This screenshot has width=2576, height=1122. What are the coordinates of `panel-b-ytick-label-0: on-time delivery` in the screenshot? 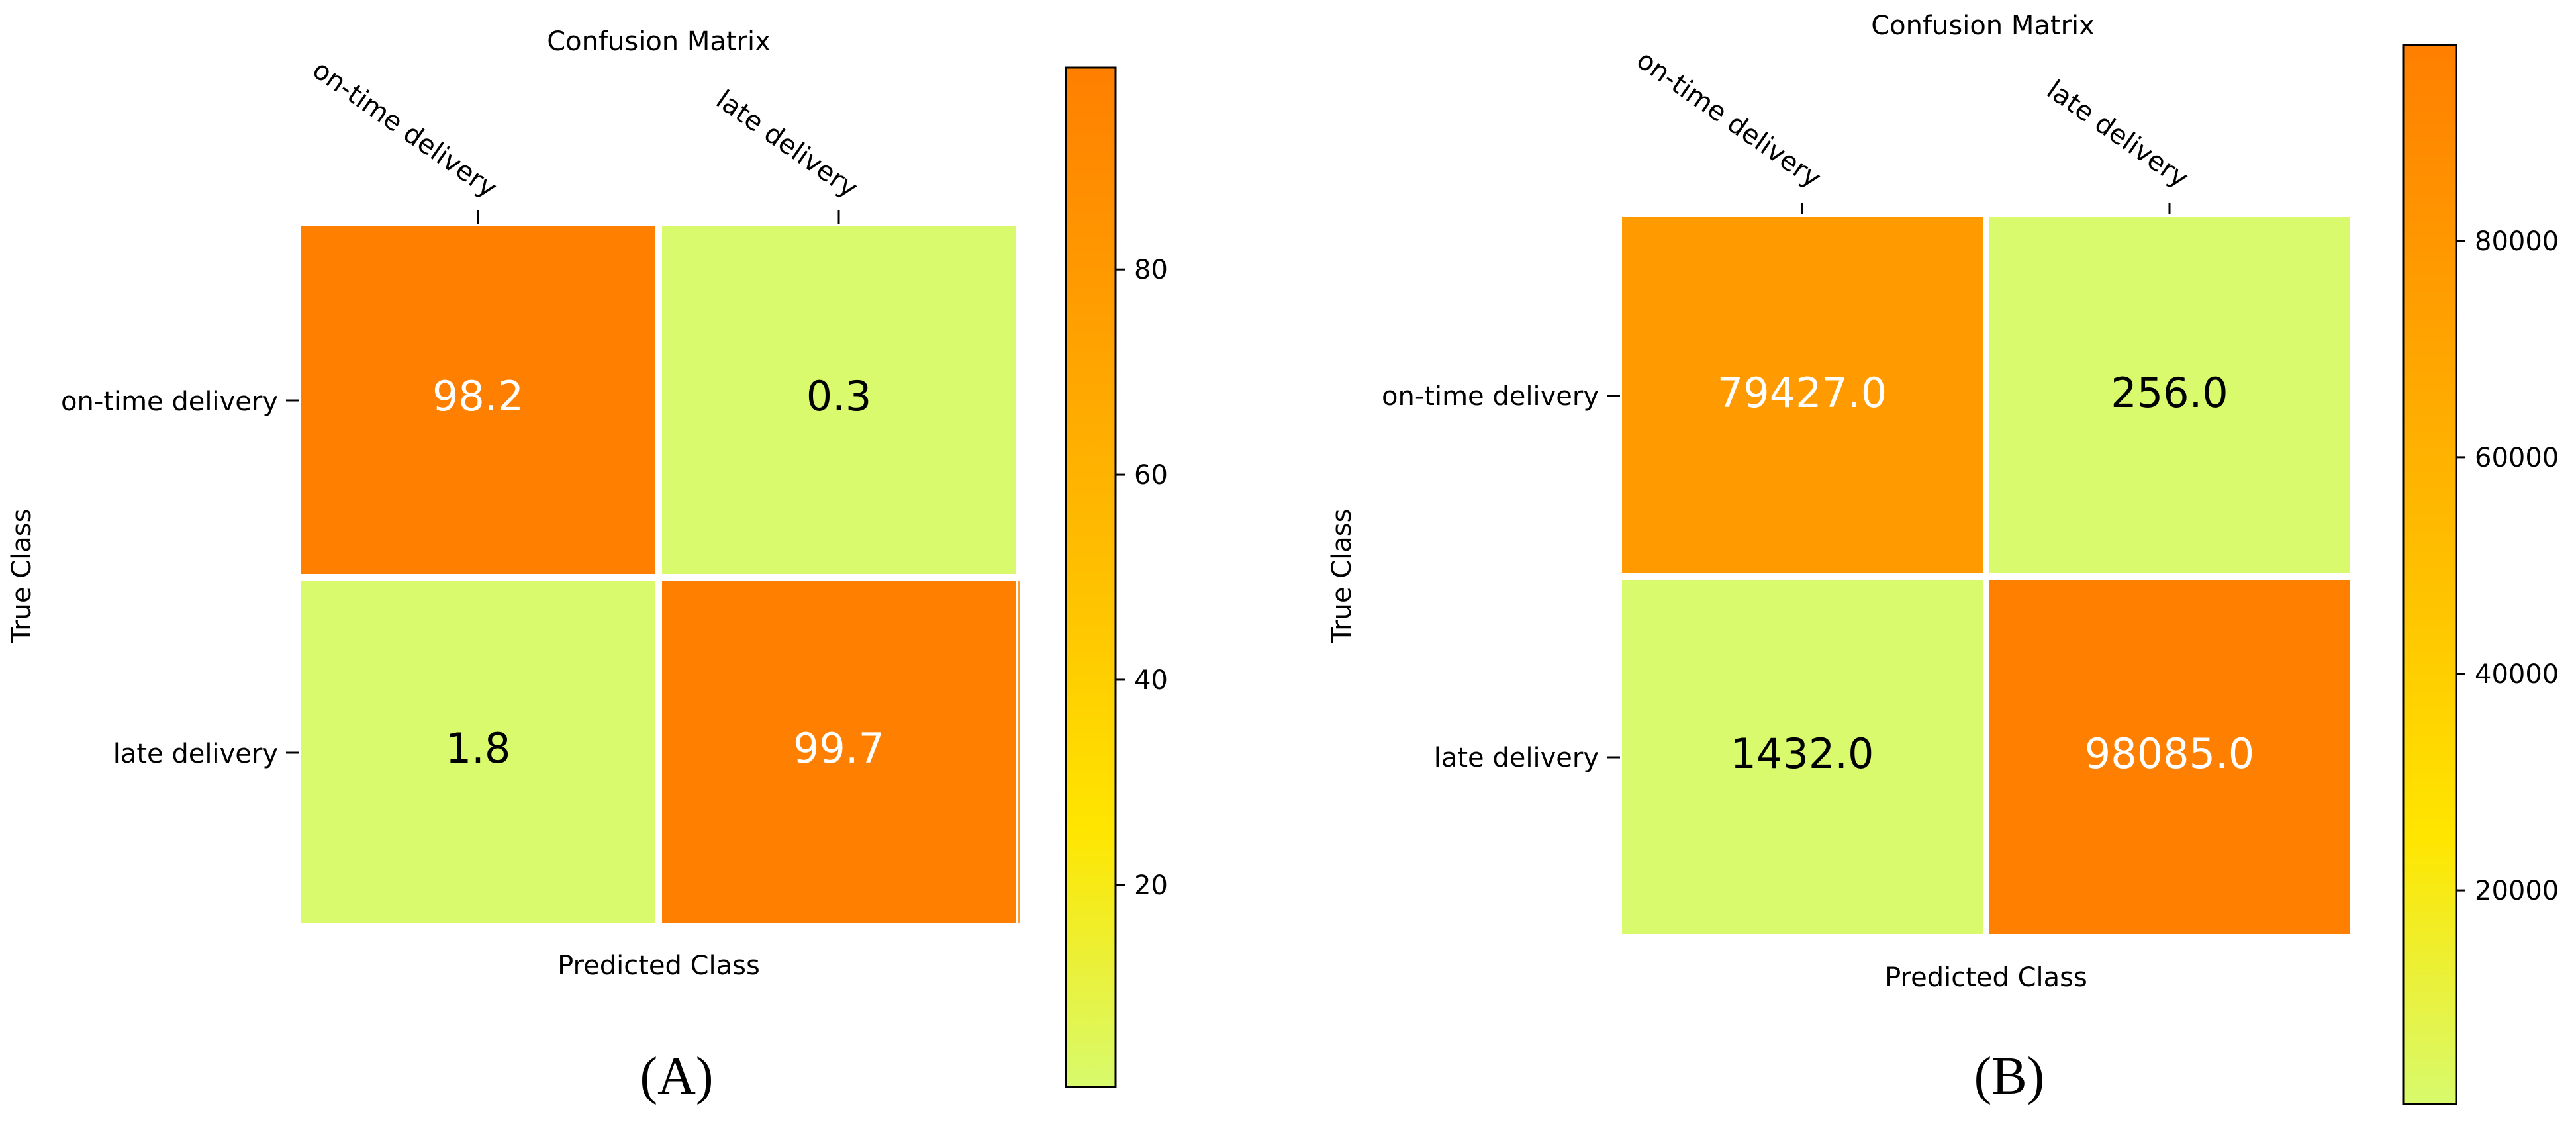 It's located at (1490, 396).